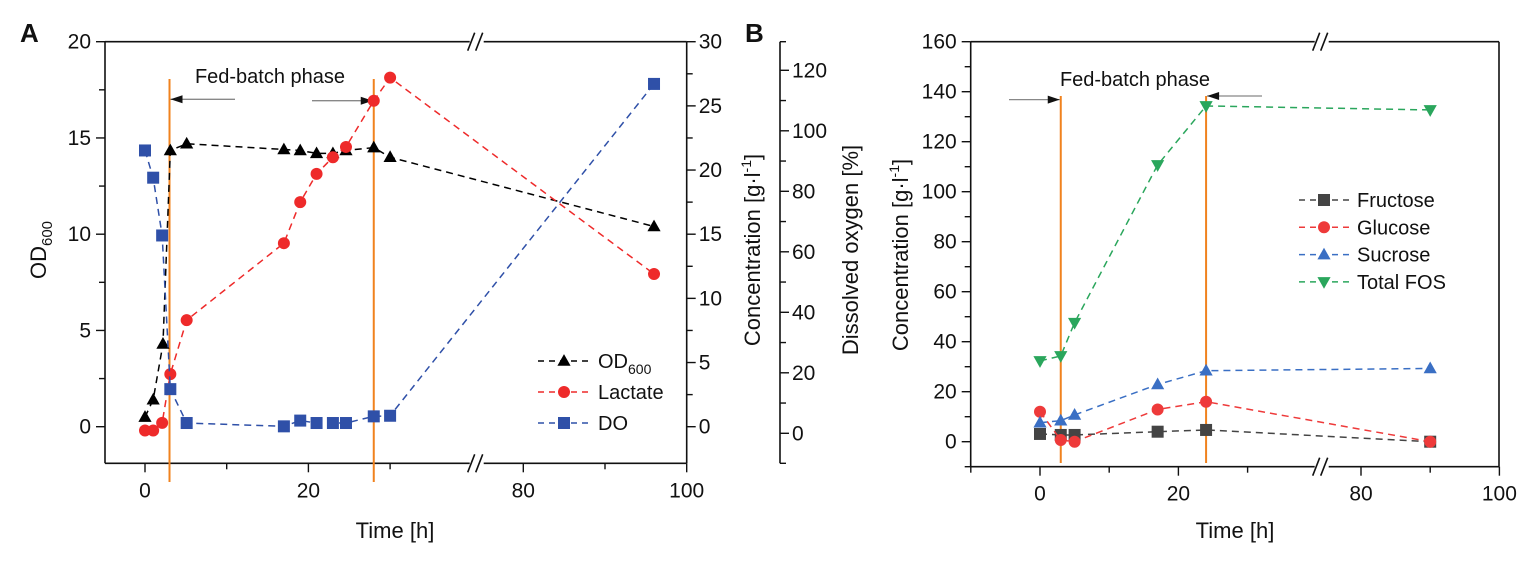 The image size is (1535, 562). What do you see at coordinates (939, 142) in the screenshot?
I see `y-tick-label: 120` at bounding box center [939, 142].